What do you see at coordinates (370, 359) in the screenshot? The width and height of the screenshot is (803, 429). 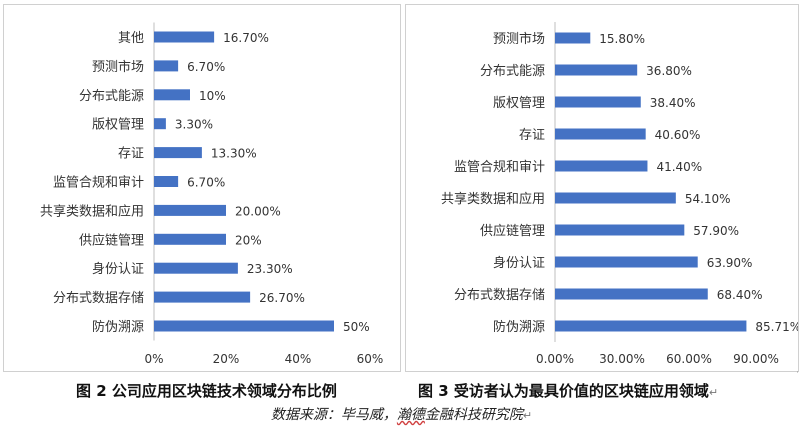 I see `x-tick-label: 60%` at bounding box center [370, 359].